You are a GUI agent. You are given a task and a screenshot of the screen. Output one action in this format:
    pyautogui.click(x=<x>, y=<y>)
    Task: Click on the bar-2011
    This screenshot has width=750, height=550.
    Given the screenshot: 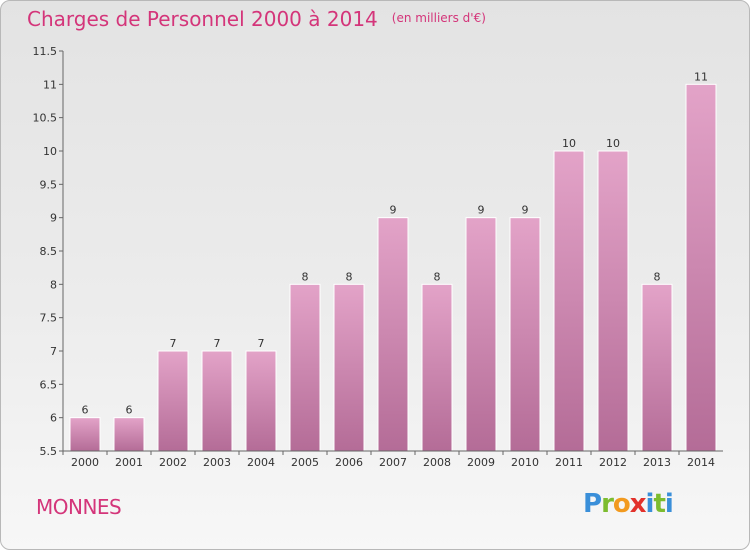 What is the action you would take?
    pyautogui.click(x=569, y=301)
    